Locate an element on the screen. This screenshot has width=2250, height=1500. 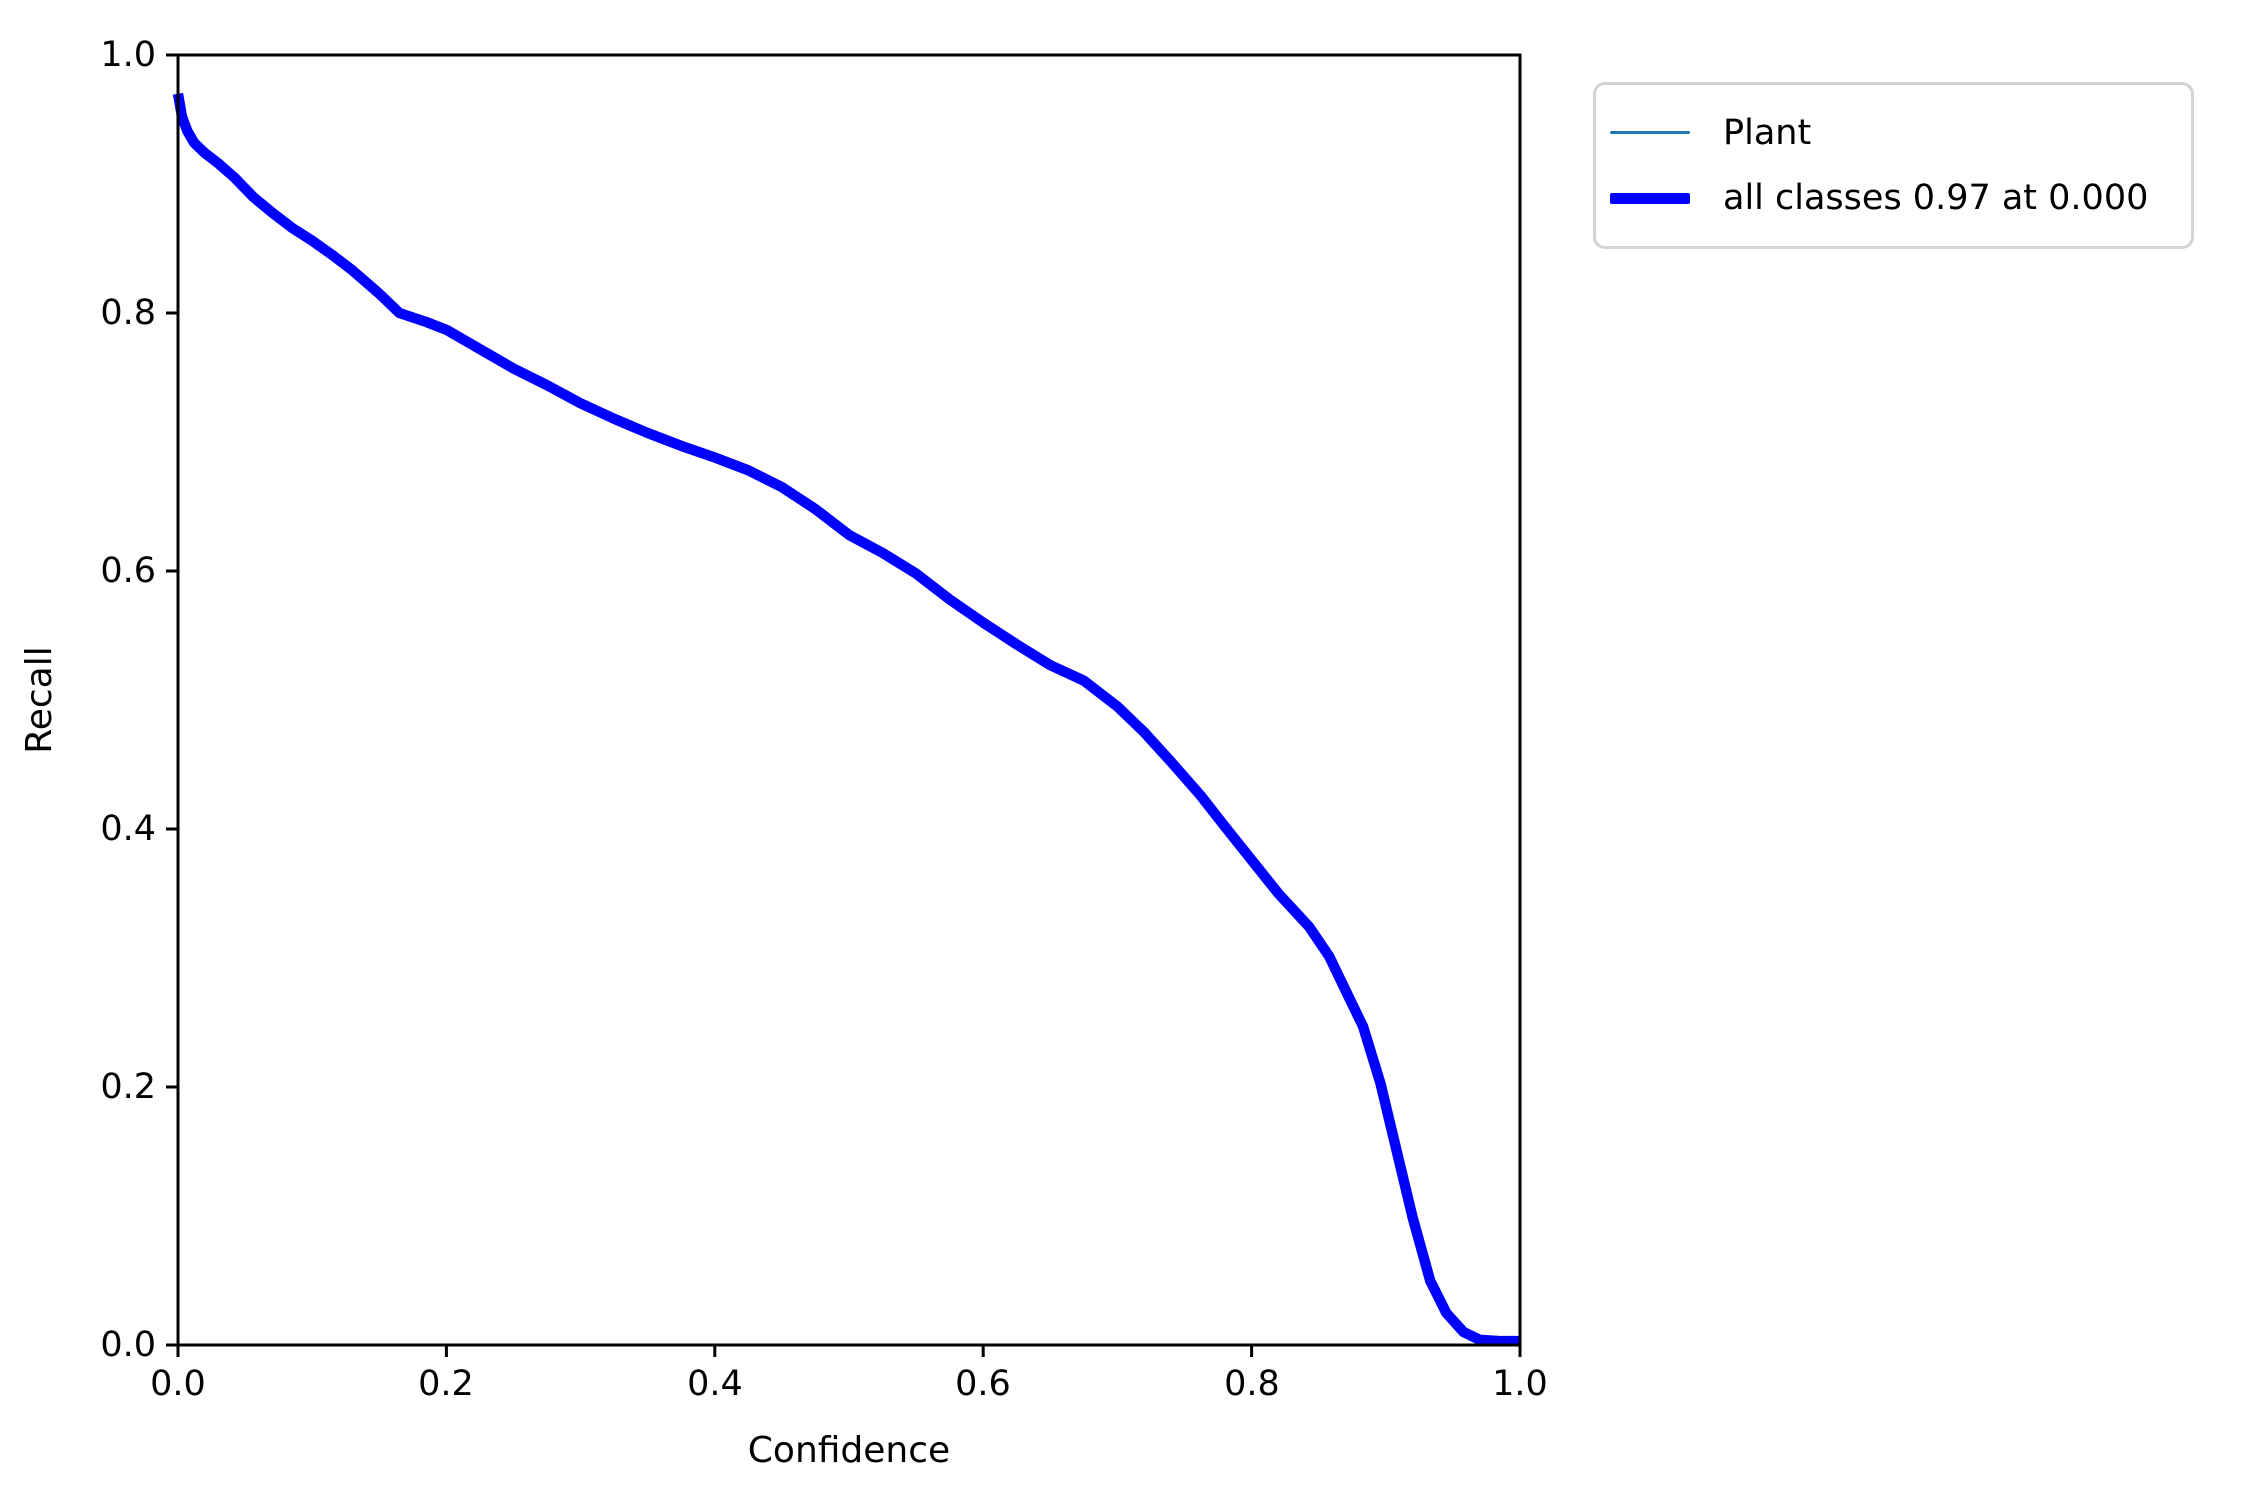
y-tick-label-1.0: 1.0 is located at coordinates (128, 55).